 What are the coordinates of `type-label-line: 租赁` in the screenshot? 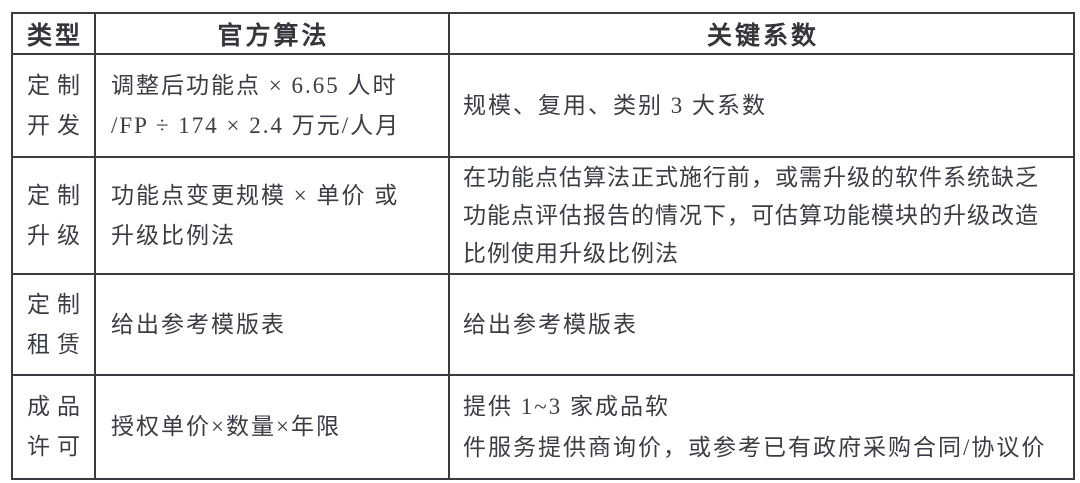 It's located at (57, 344).